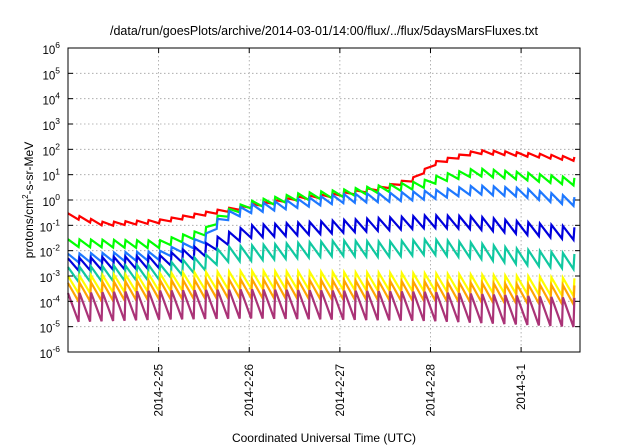 The height and width of the screenshot is (448, 640). What do you see at coordinates (57, 197) in the screenshot?
I see `y-tick-exponent: 0` at bounding box center [57, 197].